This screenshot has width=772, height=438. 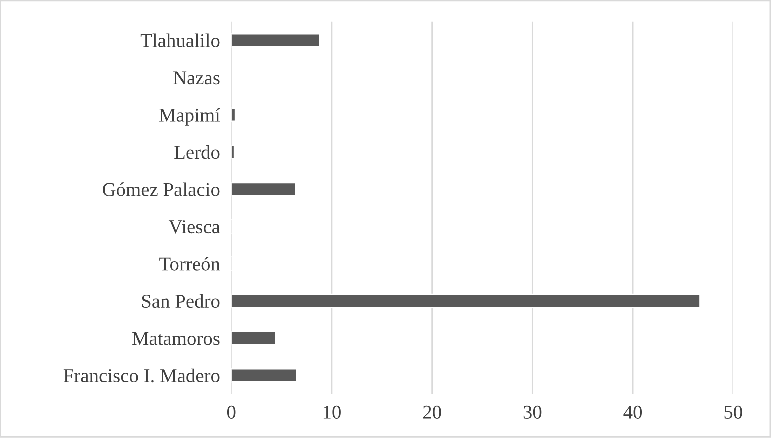 What do you see at coordinates (197, 152) in the screenshot?
I see `y-tick-label: Lerdo` at bounding box center [197, 152].